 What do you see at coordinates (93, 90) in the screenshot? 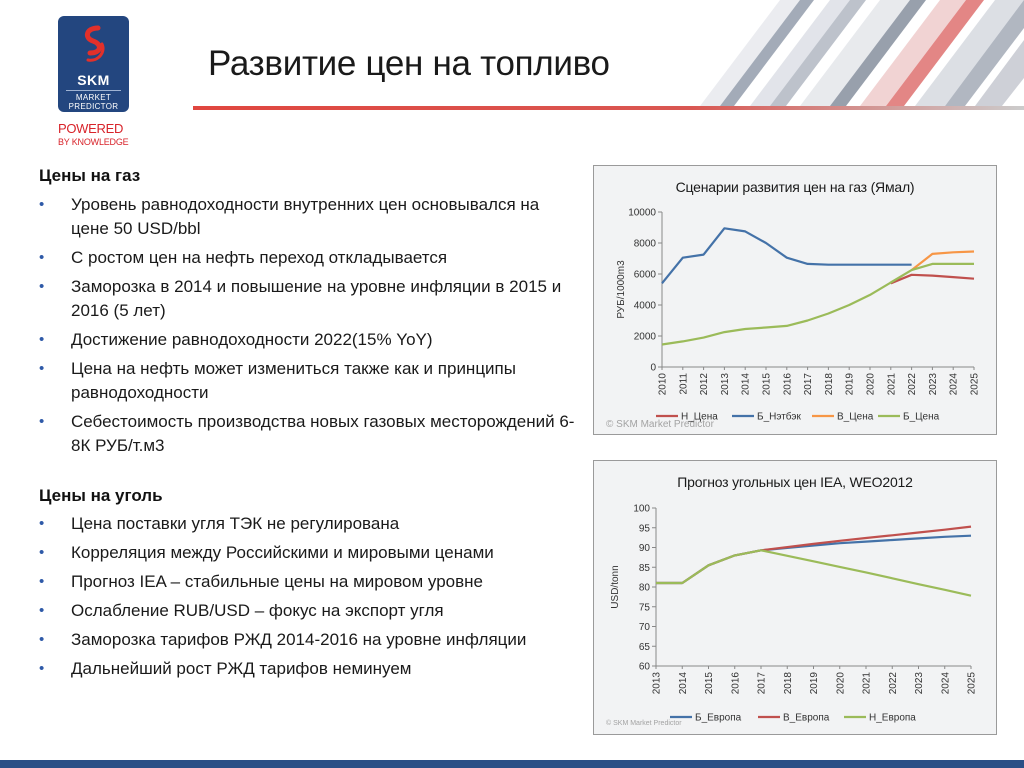
I see `logo-divider` at bounding box center [93, 90].